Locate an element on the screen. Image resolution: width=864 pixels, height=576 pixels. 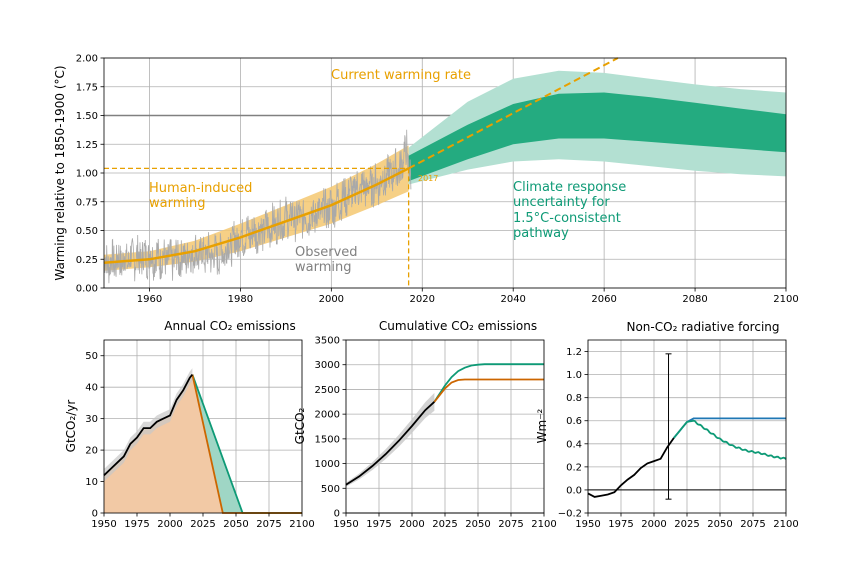
non-co2-ytick-label: −0.2 is located at coordinates (570, 514).